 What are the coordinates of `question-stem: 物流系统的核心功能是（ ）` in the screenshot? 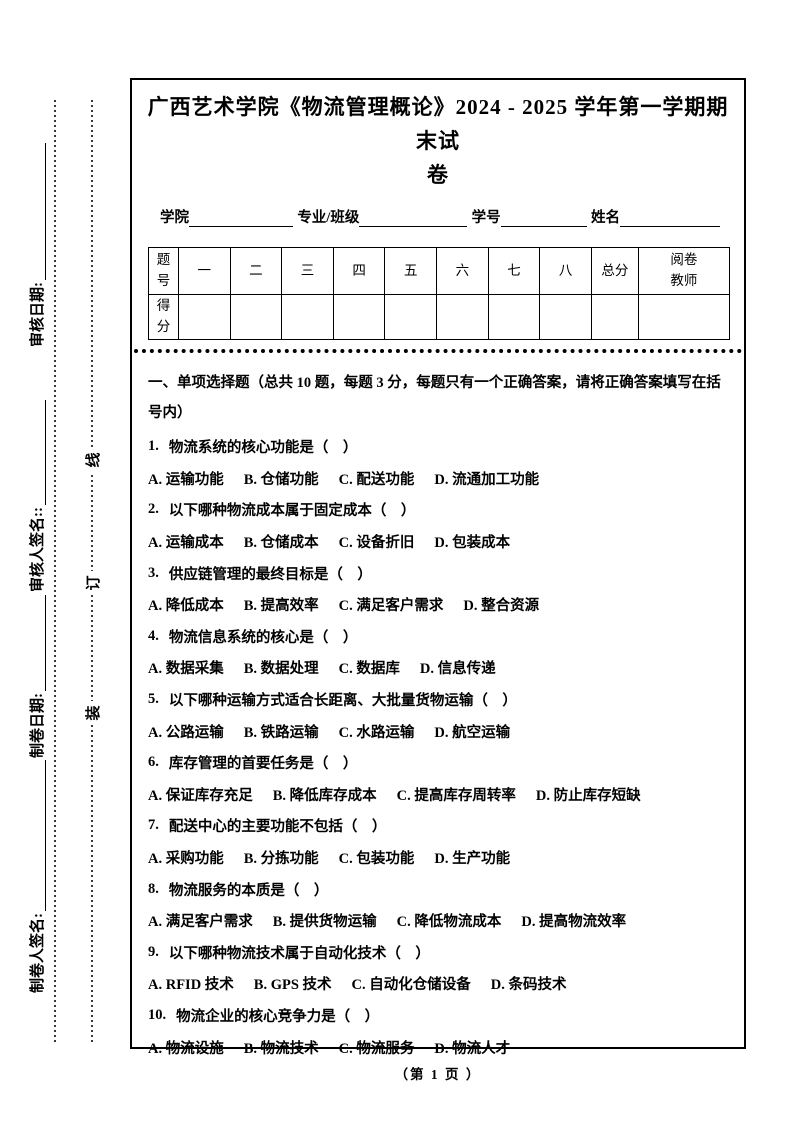 It's located at (263, 448).